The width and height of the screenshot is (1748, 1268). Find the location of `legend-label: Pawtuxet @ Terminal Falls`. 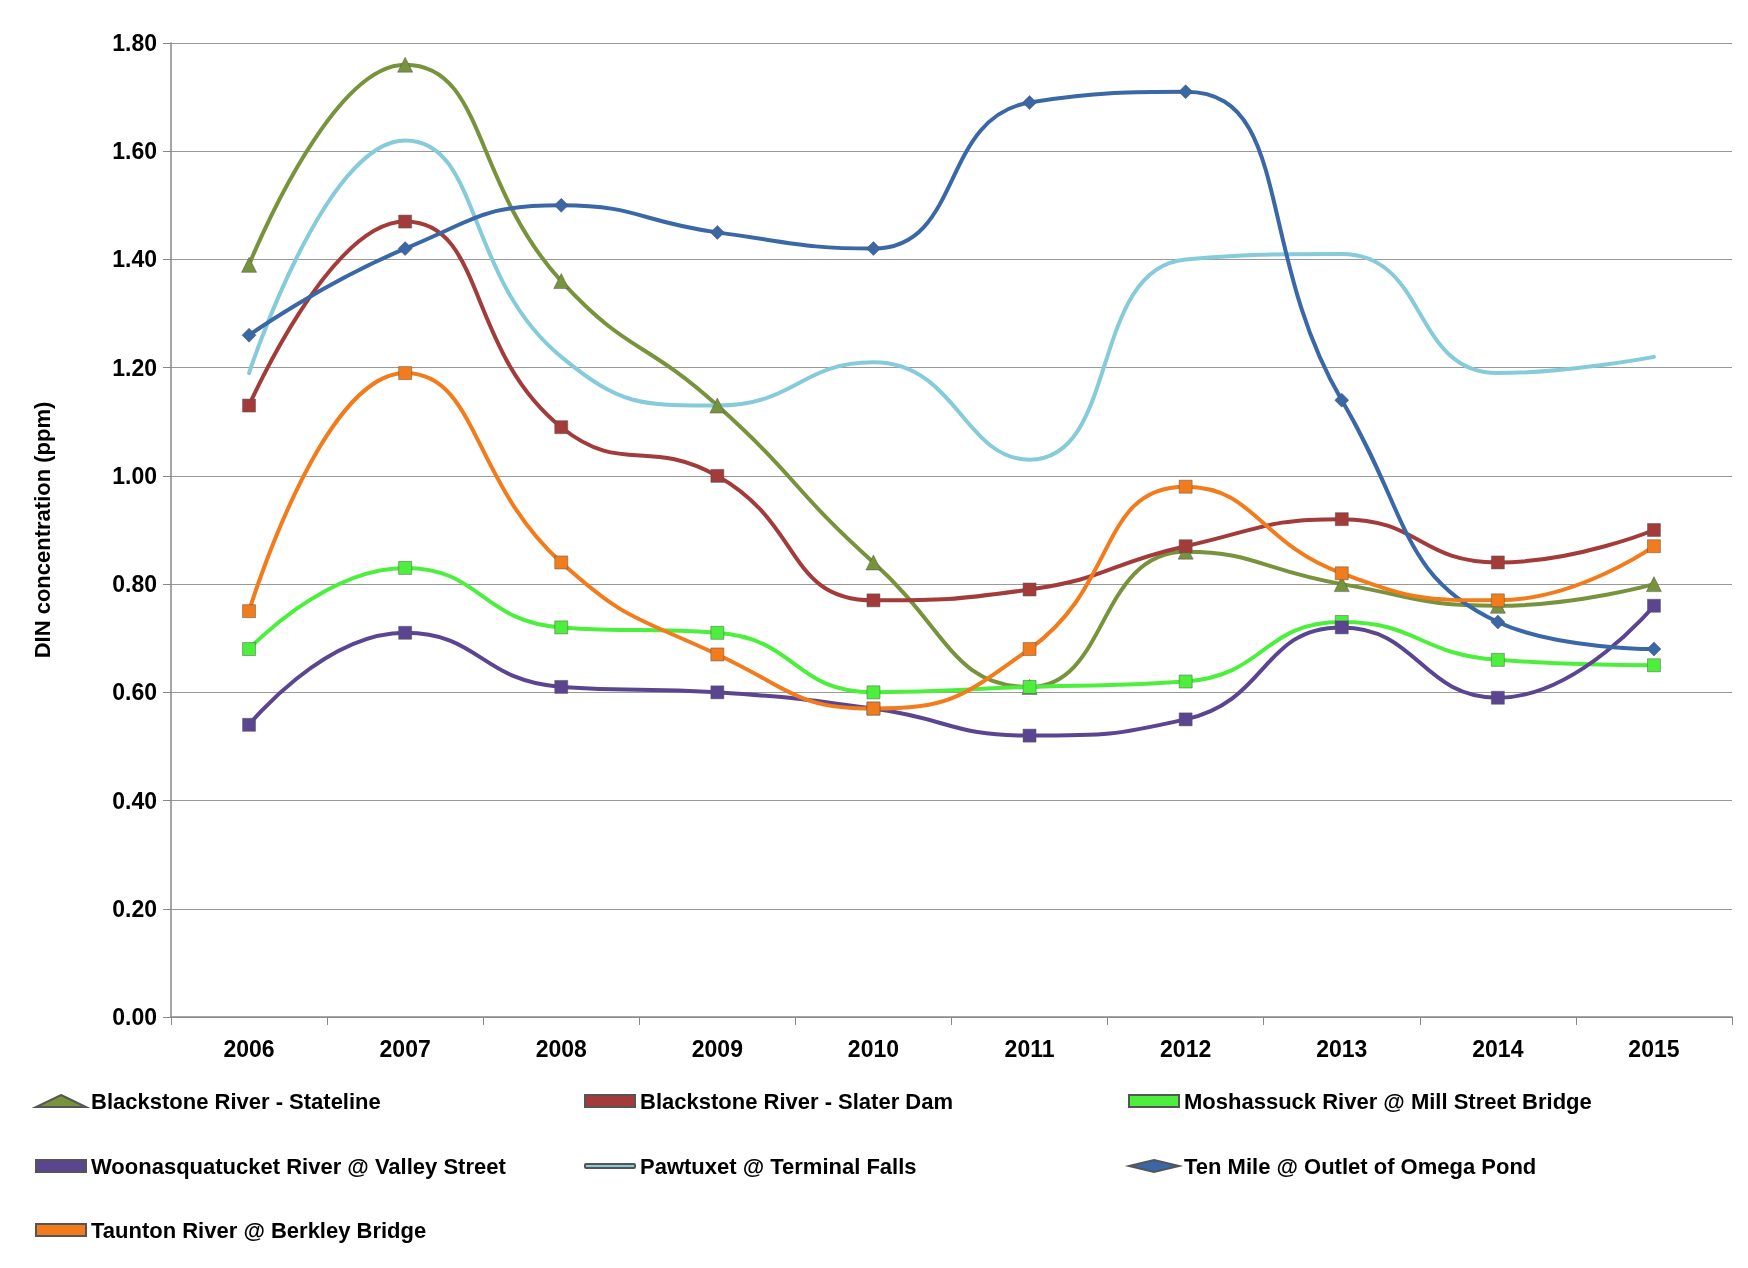

legend-label: Pawtuxet @ Terminal Falls is located at coordinates (778, 1166).